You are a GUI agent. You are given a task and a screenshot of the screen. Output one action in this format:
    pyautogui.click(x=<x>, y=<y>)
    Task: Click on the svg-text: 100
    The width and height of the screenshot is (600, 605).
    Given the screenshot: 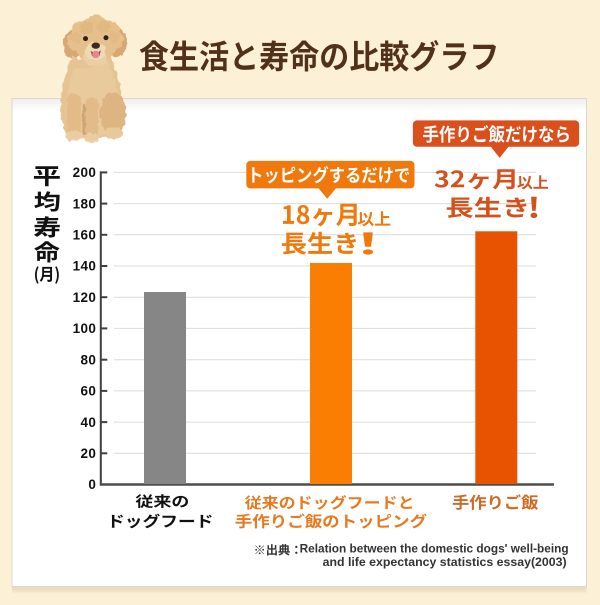 What is the action you would take?
    pyautogui.click(x=85, y=328)
    